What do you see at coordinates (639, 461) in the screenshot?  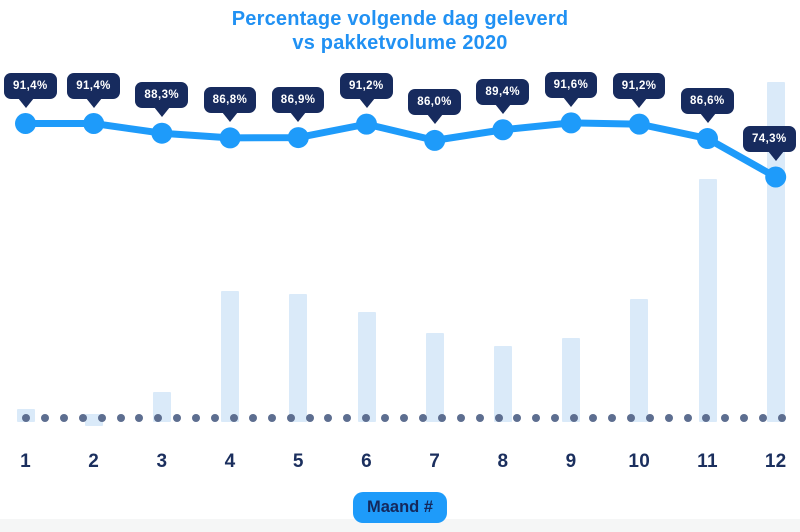 I see `x-axis-label-month-10: 10` at bounding box center [639, 461].